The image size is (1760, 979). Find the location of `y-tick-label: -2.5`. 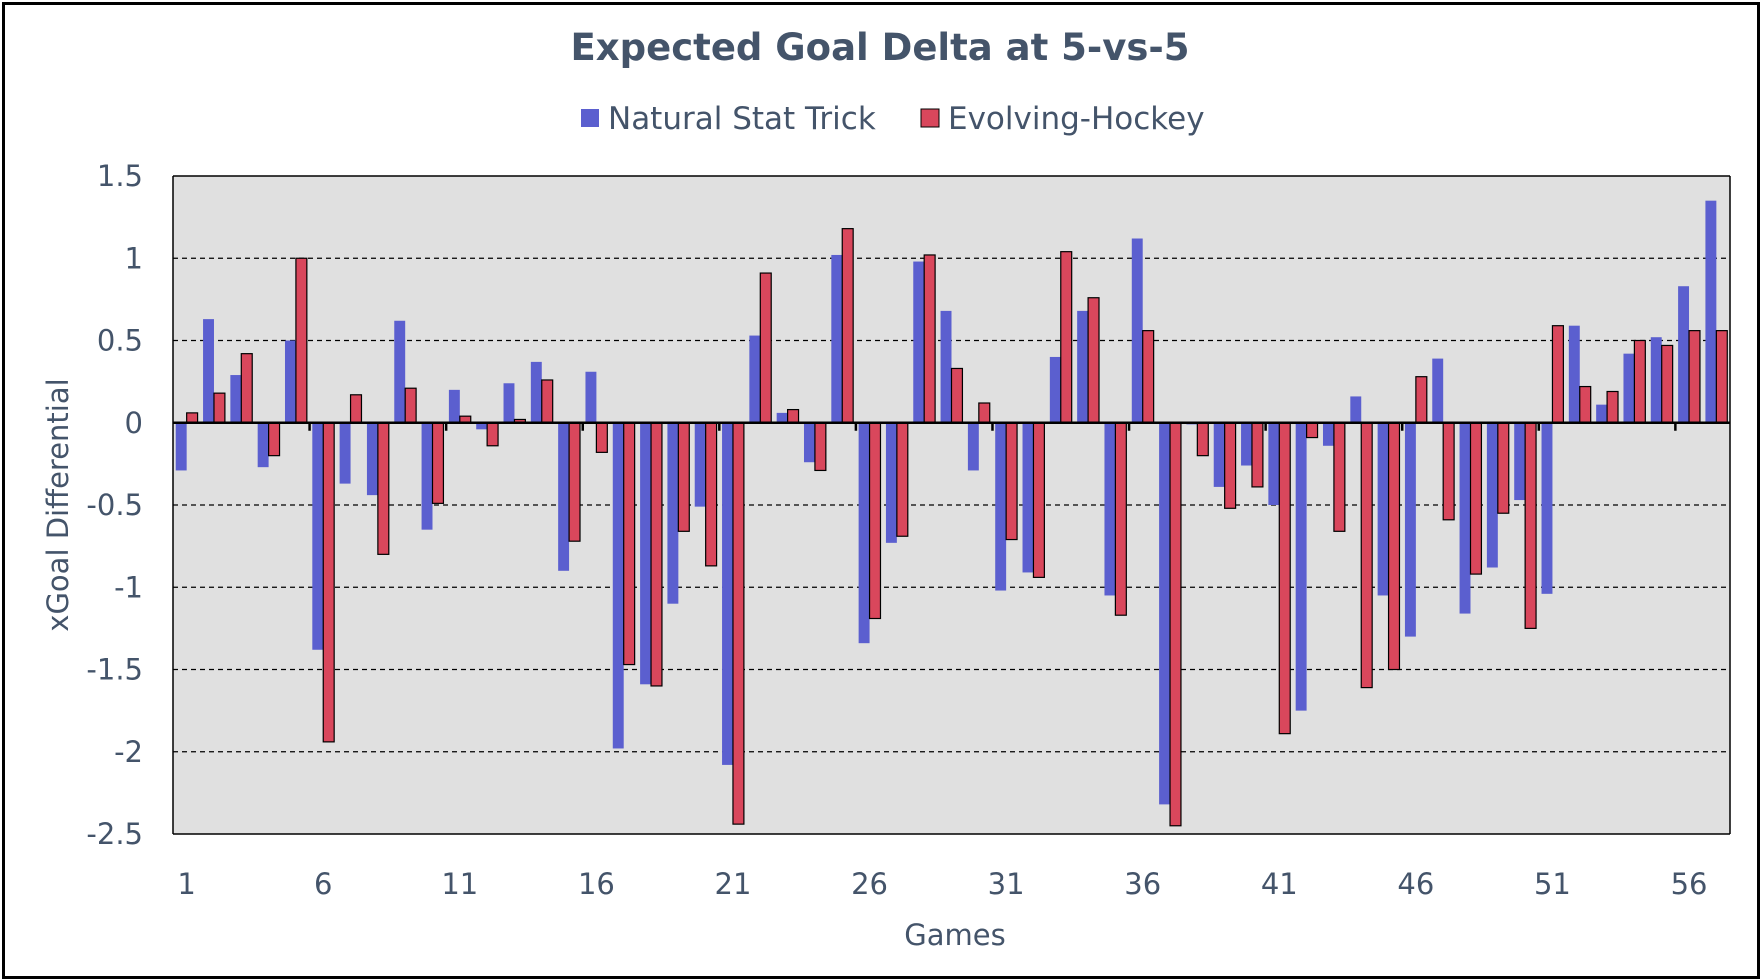

y-tick-label: -2.5 is located at coordinates (114, 834).